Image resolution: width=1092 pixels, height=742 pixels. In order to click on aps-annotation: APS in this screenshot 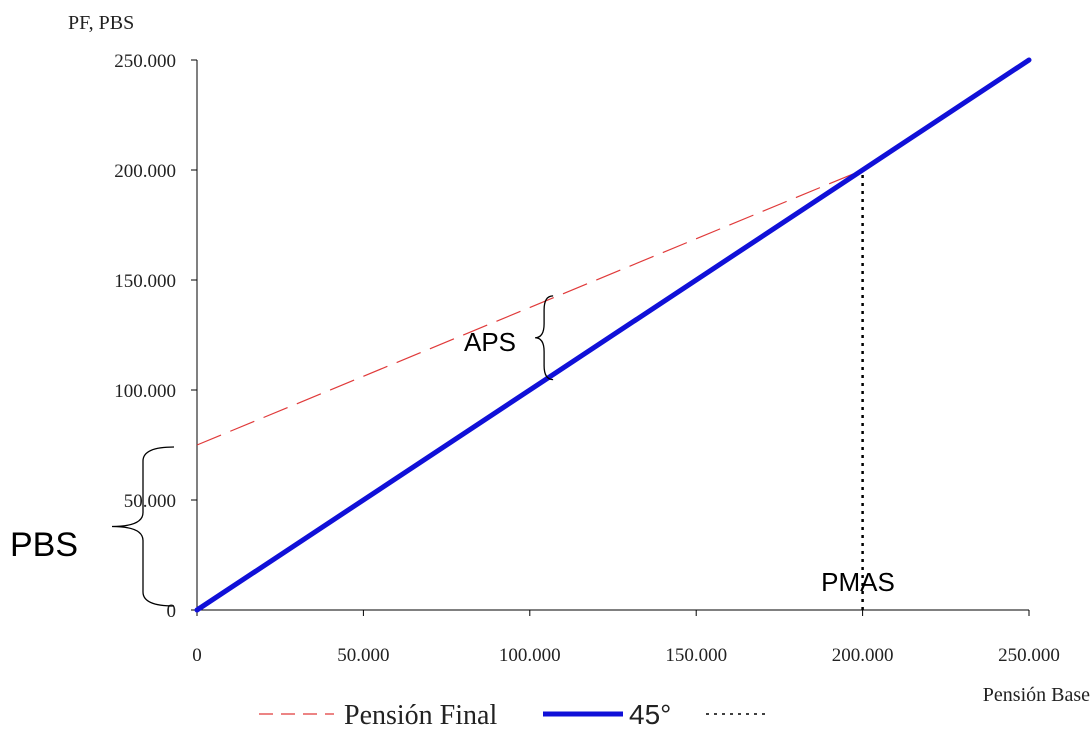, I will do `click(509, 338)`.